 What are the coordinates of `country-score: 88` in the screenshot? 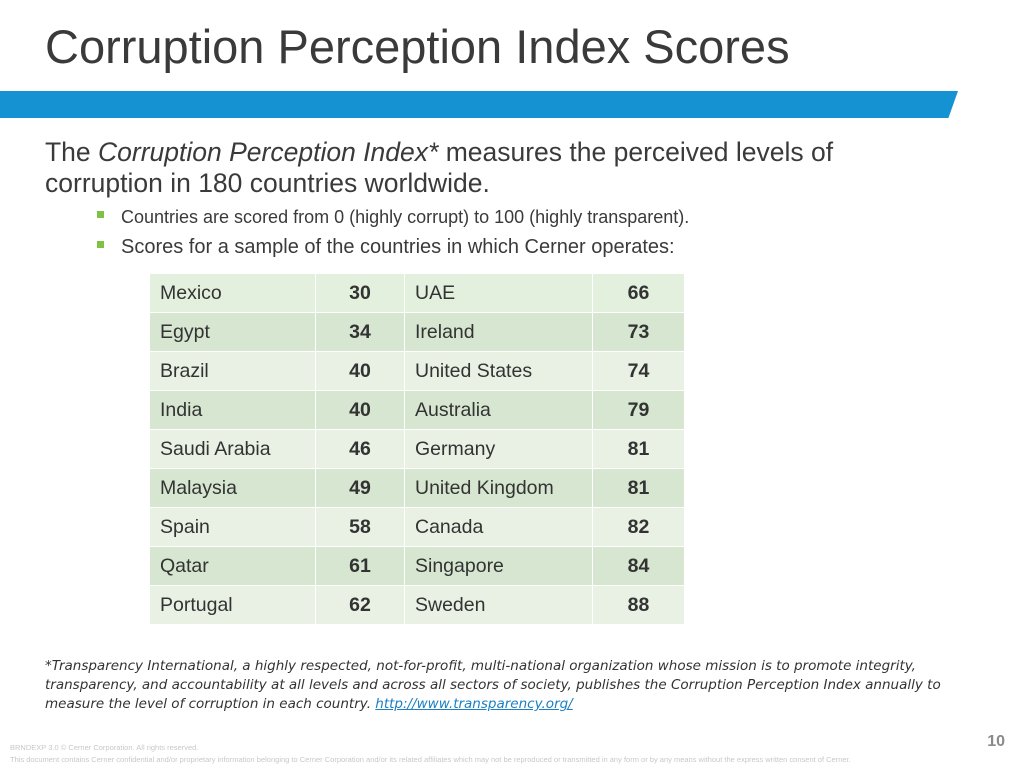 It's located at (638, 605).